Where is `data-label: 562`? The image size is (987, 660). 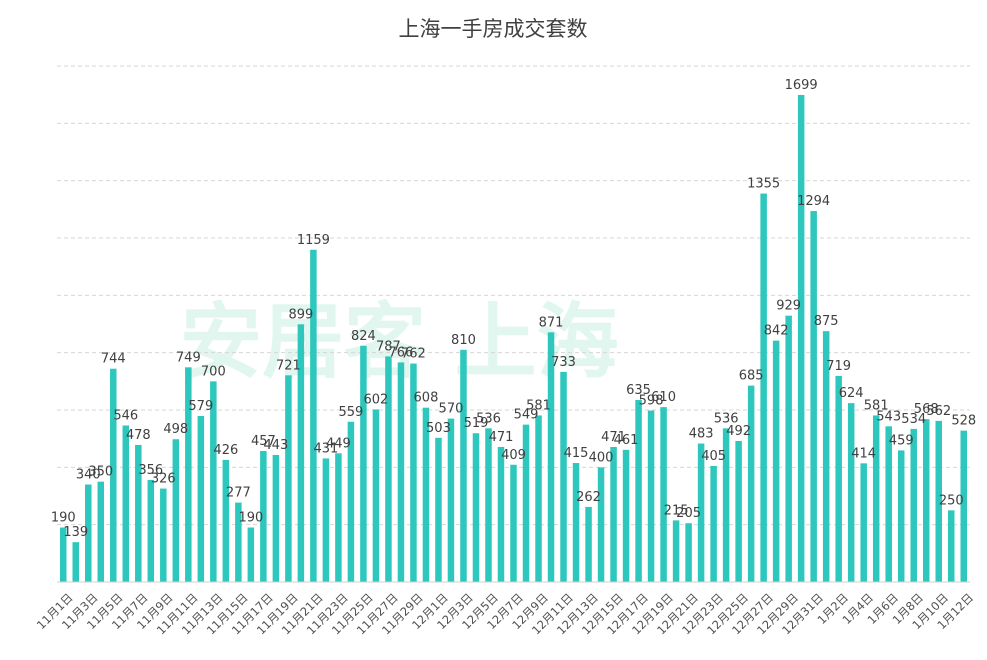 data-label: 562 is located at coordinates (938, 411).